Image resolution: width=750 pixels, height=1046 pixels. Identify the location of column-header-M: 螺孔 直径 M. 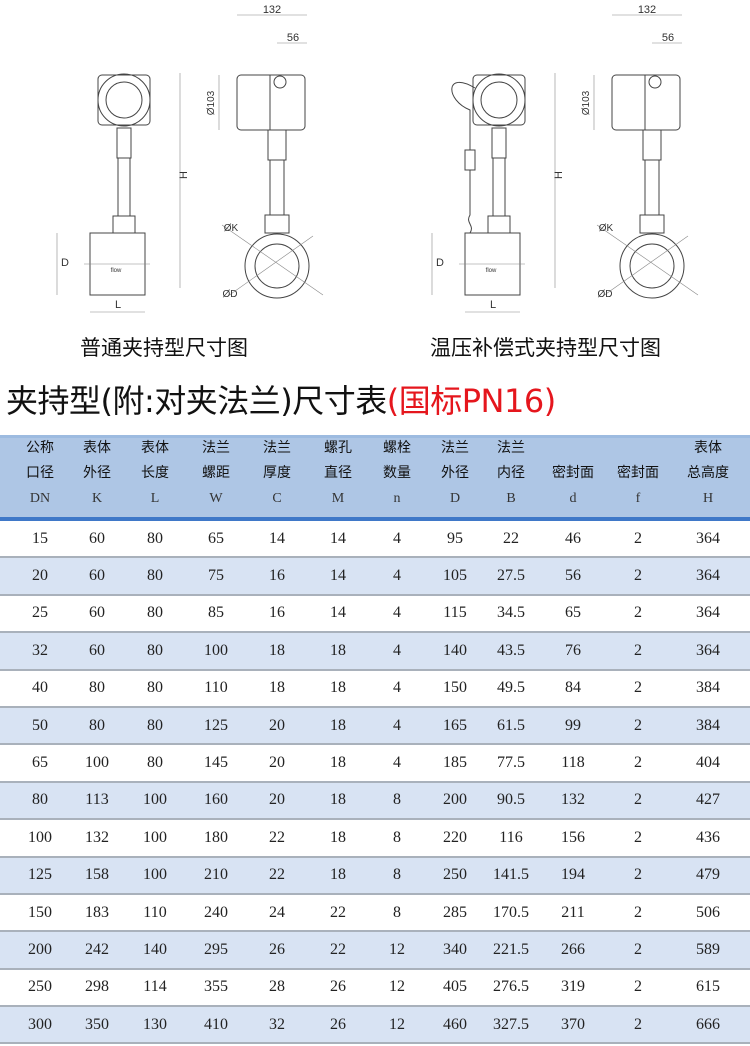
(338, 473).